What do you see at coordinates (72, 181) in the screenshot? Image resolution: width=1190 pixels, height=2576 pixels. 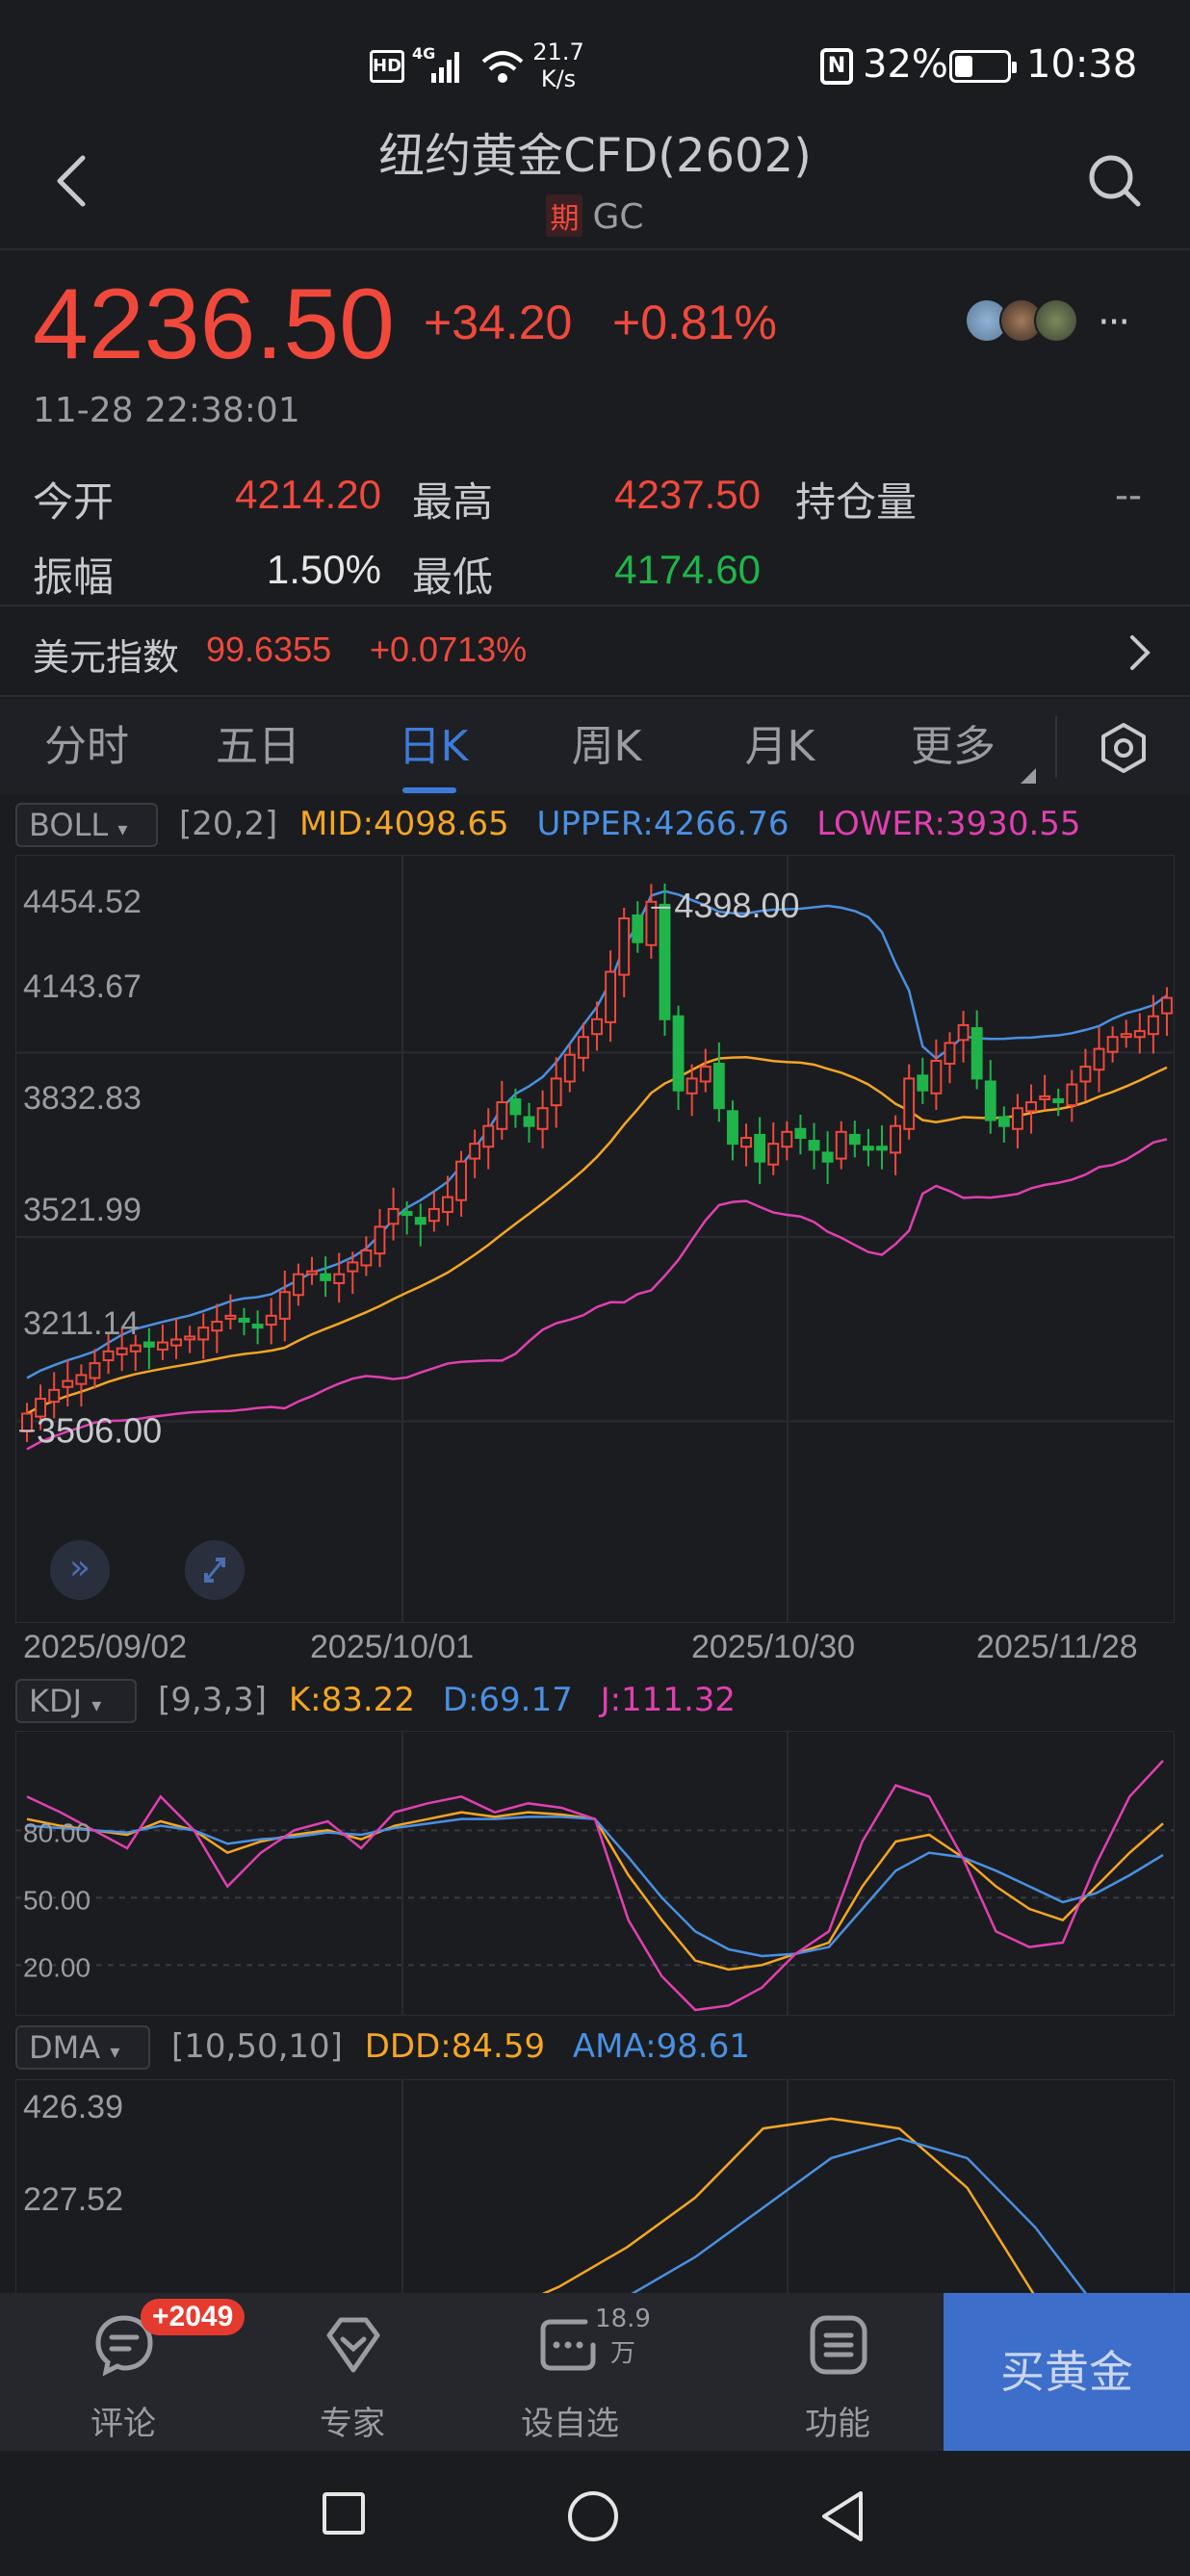 I see `back-icon` at bounding box center [72, 181].